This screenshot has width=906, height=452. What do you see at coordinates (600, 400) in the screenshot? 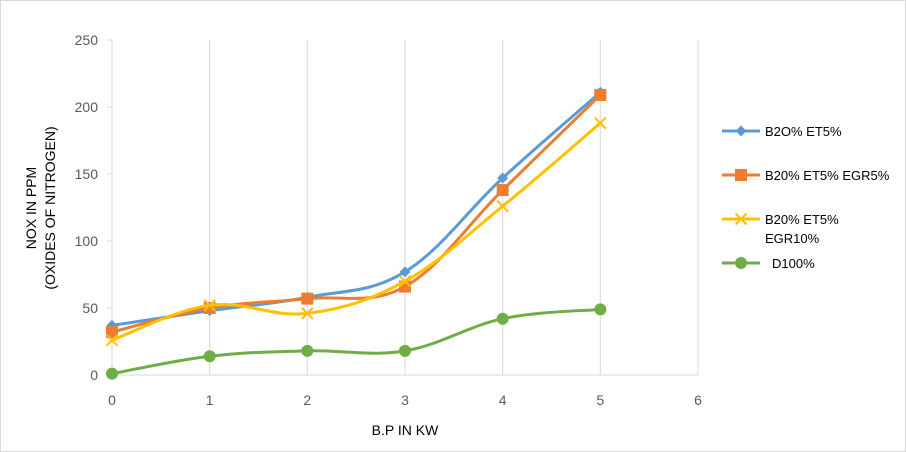
I see `x-tick-label: 5` at bounding box center [600, 400].